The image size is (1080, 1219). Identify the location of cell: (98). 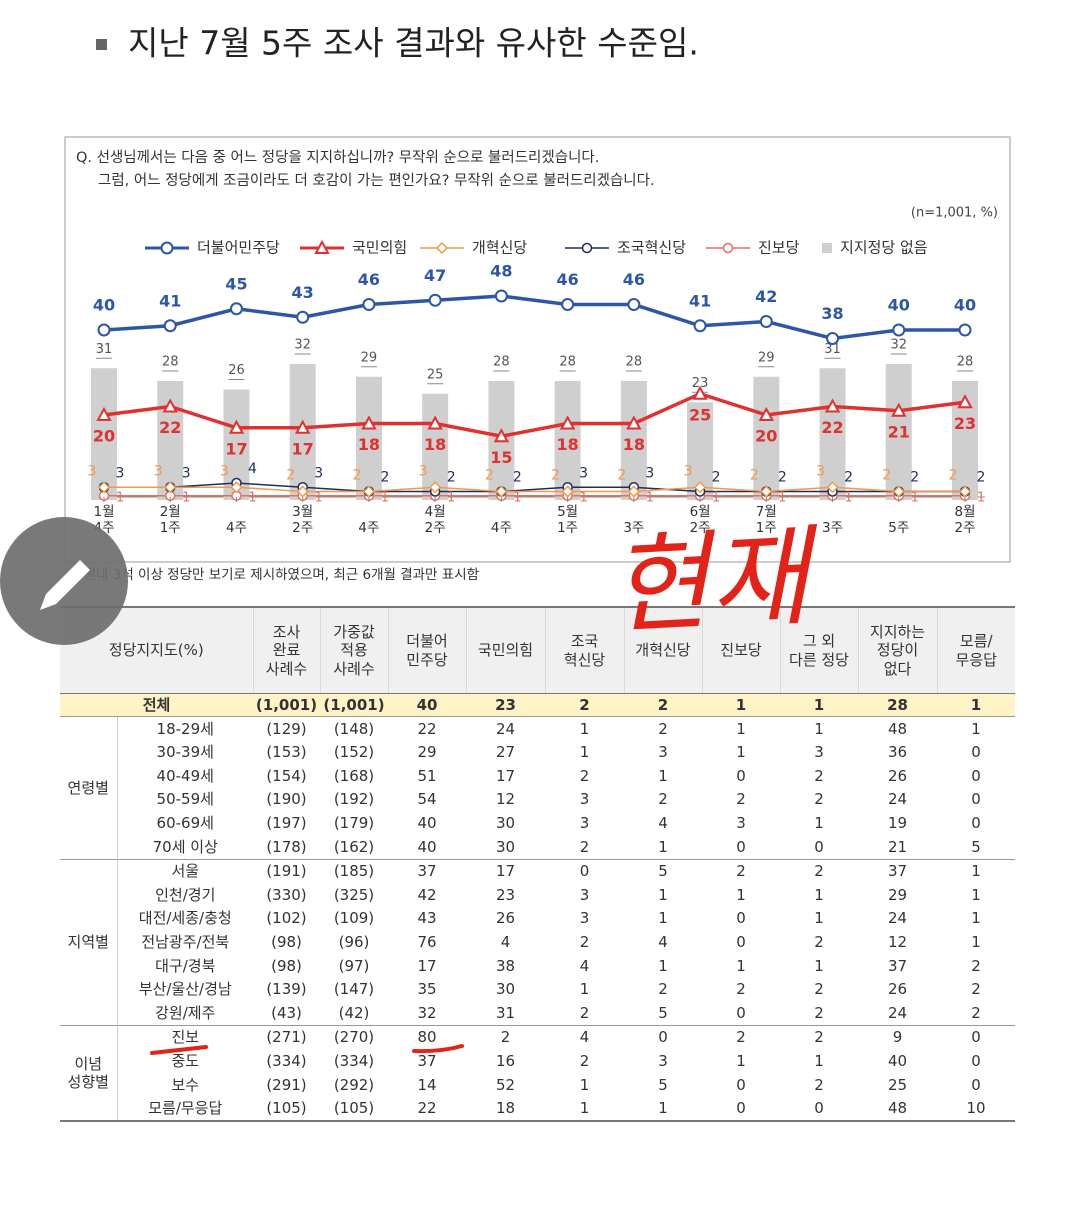
(286, 941).